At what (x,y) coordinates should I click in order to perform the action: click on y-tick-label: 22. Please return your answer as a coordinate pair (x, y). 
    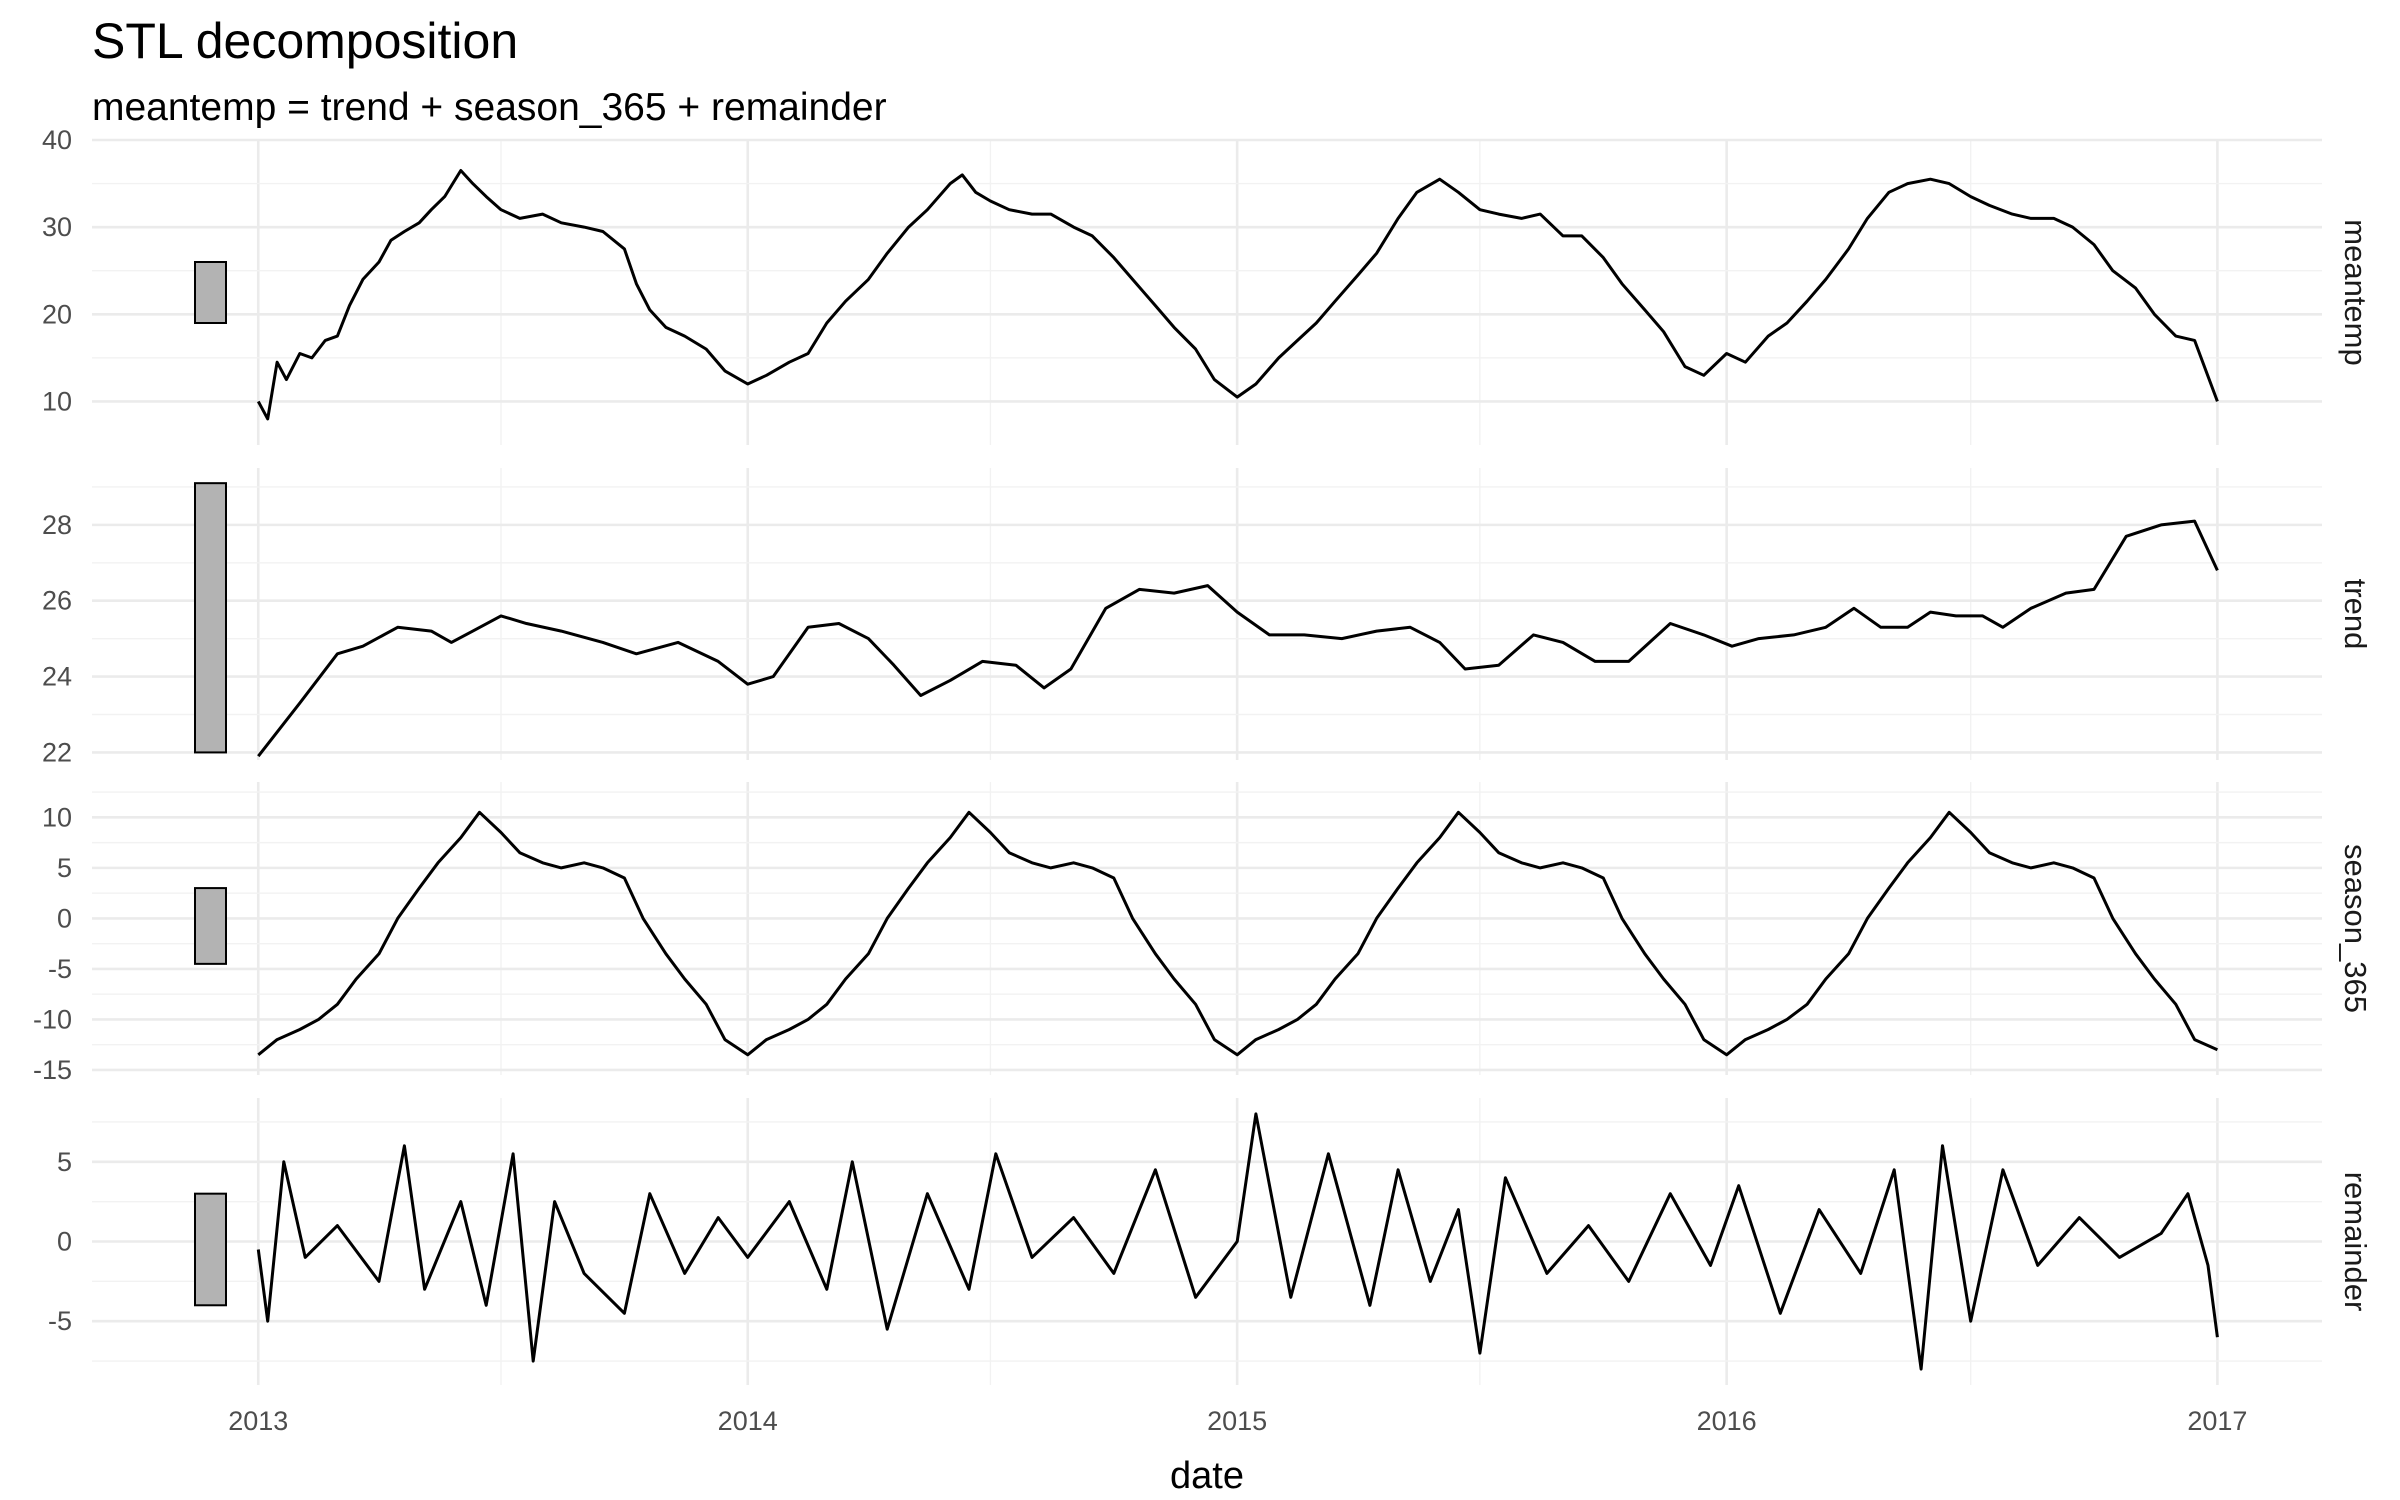
    Looking at the image, I should click on (57, 752).